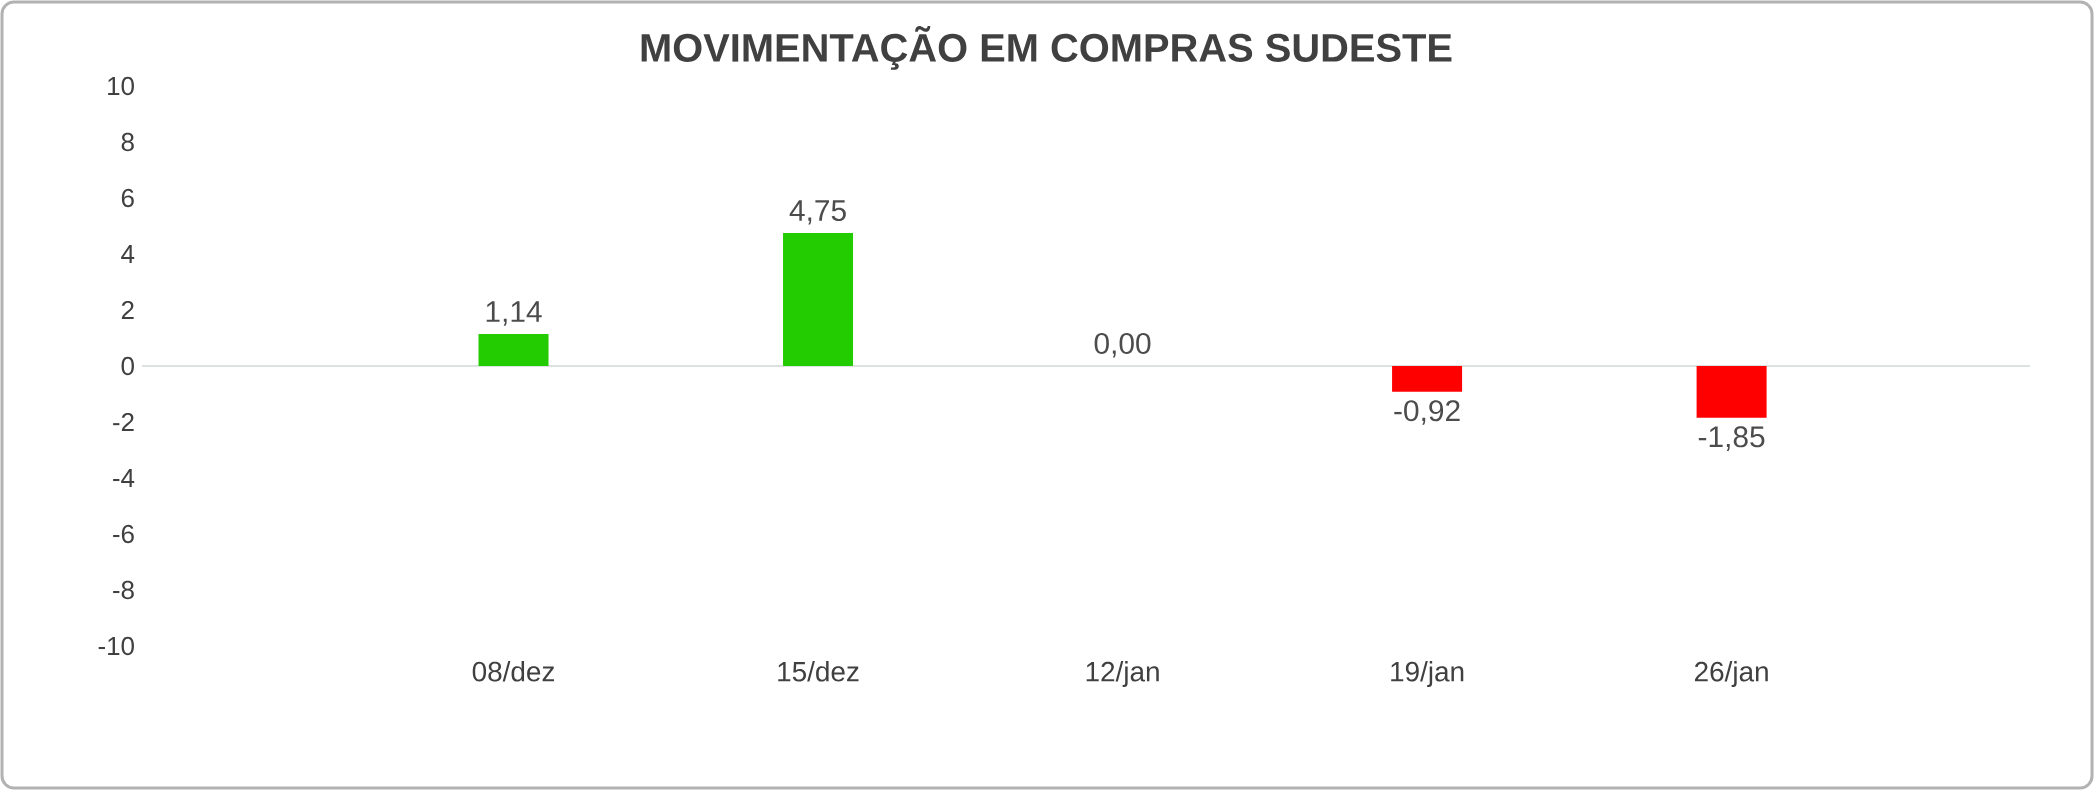  What do you see at coordinates (127, 366) in the screenshot?
I see `y-tick-label: 0` at bounding box center [127, 366].